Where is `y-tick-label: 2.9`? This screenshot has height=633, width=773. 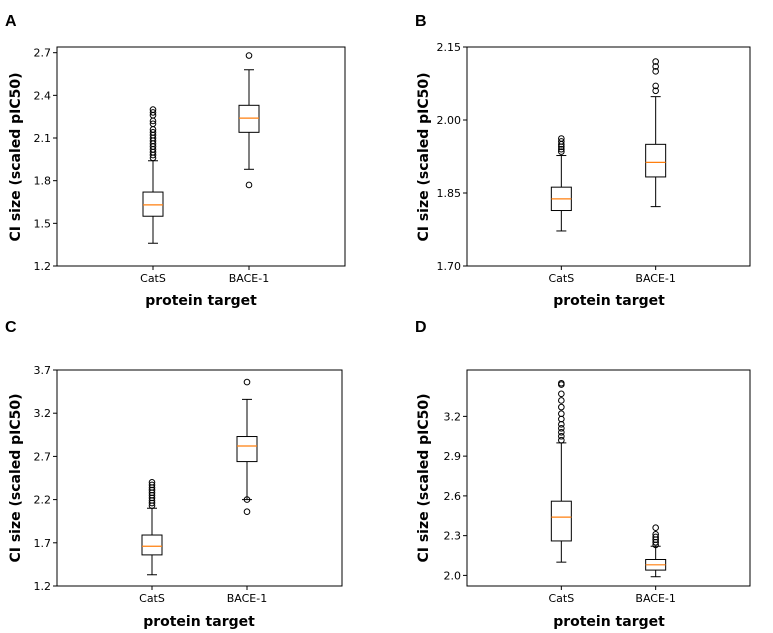
y-tick-label: 2.9 is located at coordinates (453, 456).